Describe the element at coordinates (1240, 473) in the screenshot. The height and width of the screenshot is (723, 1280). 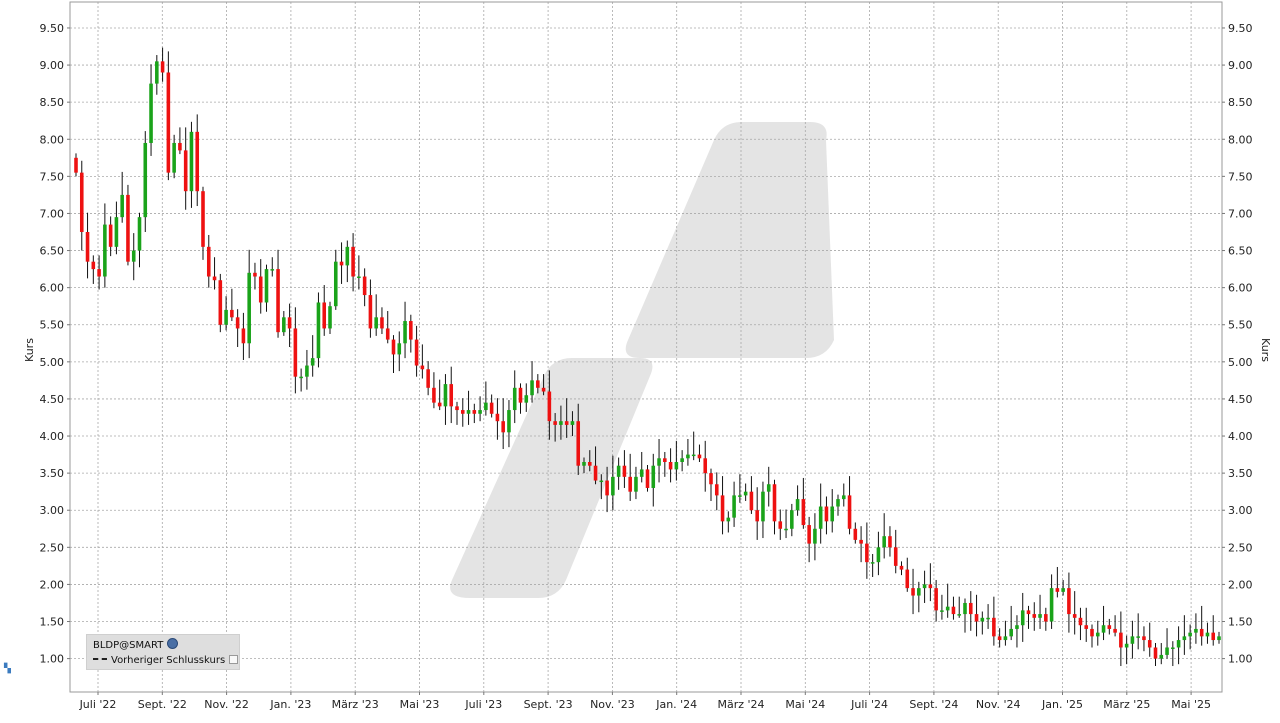
I see `y-tick-label-right: 3.50` at that location.